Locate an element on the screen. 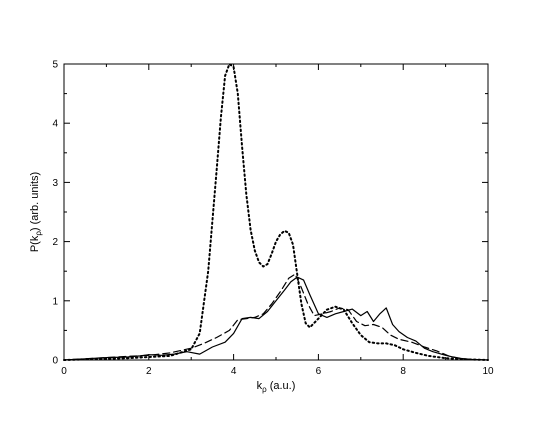  x-tick-label: 6 is located at coordinates (319, 371).